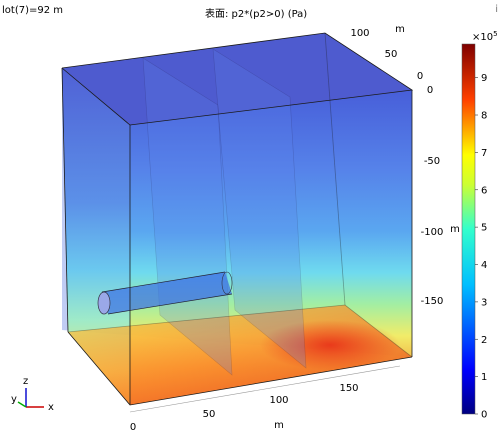 The image size is (500, 440). Describe the element at coordinates (278, 400) in the screenshot. I see `x-tick-100: 100` at that location.